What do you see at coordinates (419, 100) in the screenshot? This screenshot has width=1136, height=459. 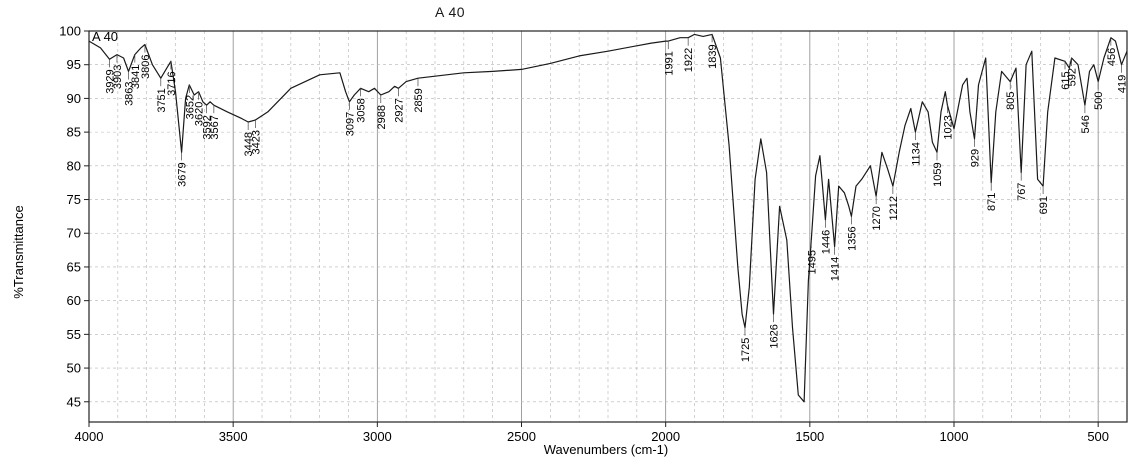 I see `peak-label: 2859` at bounding box center [419, 100].